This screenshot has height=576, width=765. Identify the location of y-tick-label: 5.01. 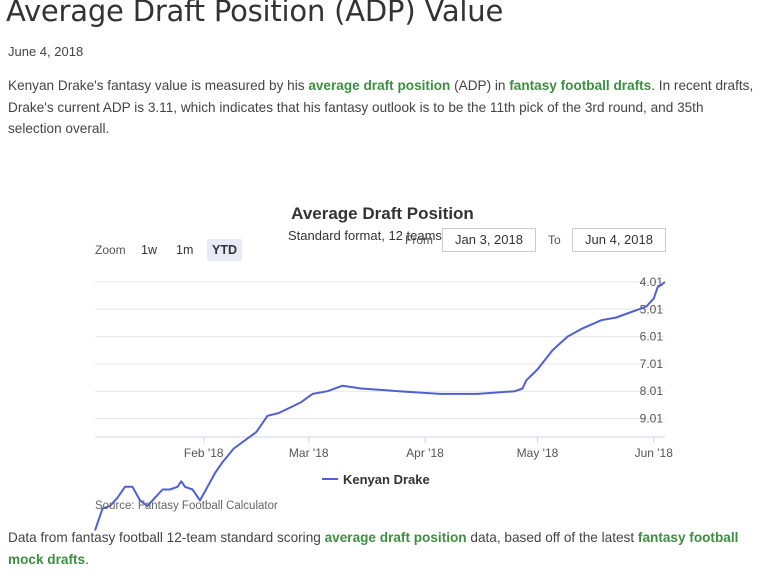
(652, 309).